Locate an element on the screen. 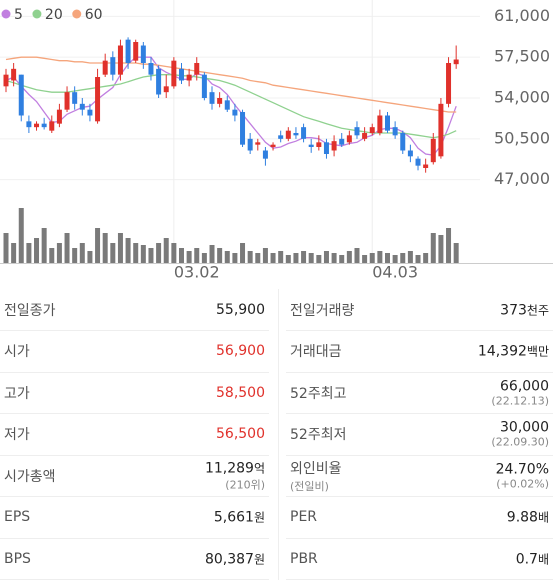 This screenshot has width=553, height=583. row-label: EPS is located at coordinates (17, 517).